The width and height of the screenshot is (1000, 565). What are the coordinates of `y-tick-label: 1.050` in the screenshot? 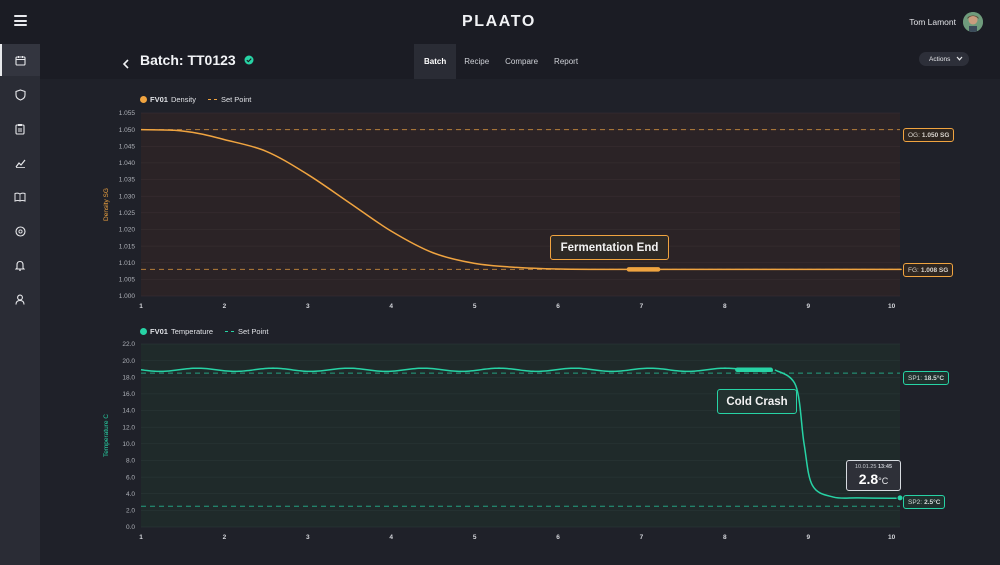 It's located at (127, 130).